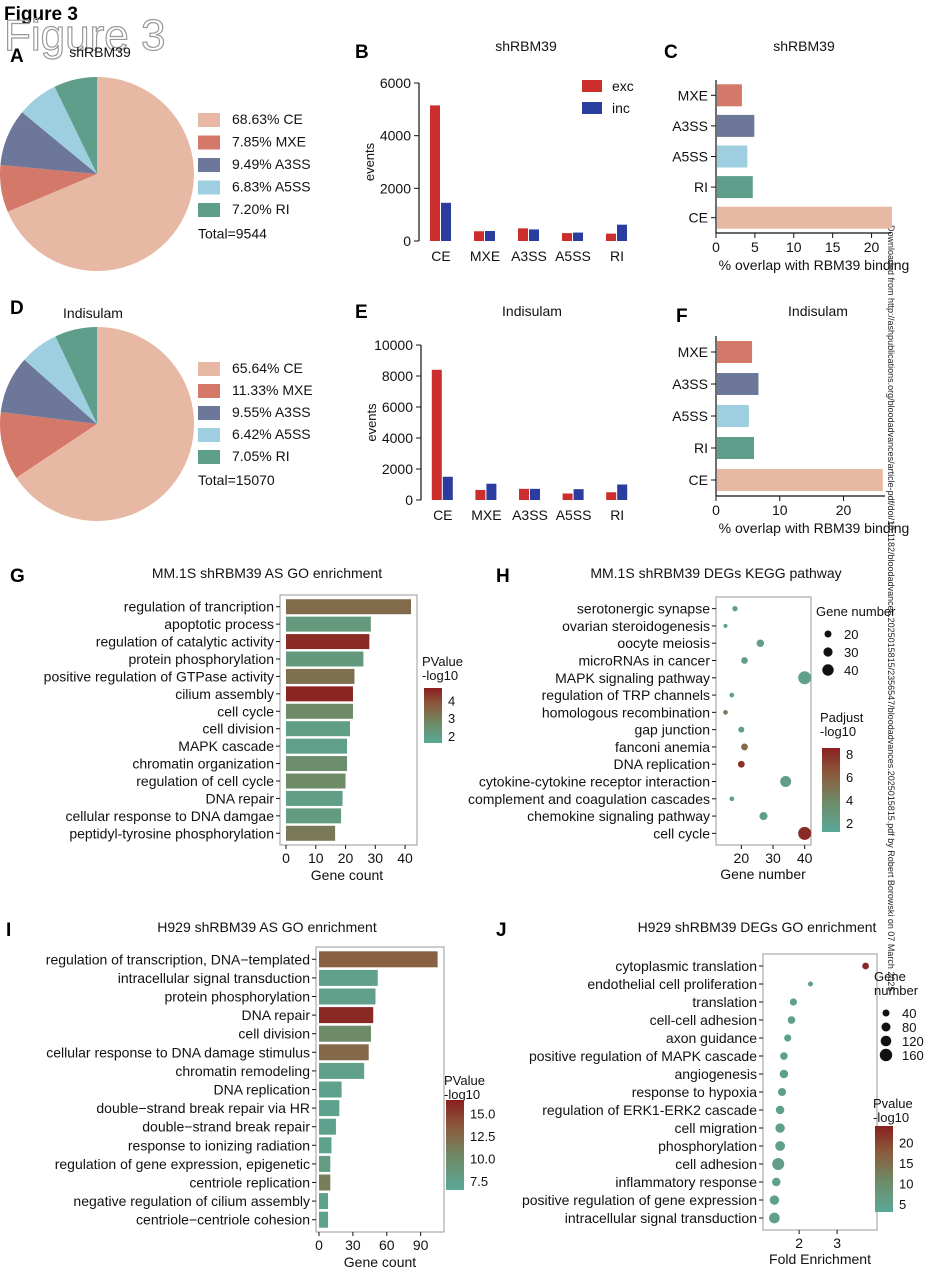  What do you see at coordinates (405, 858) in the screenshot?
I see `x-tick-label: 40` at bounding box center [405, 858].